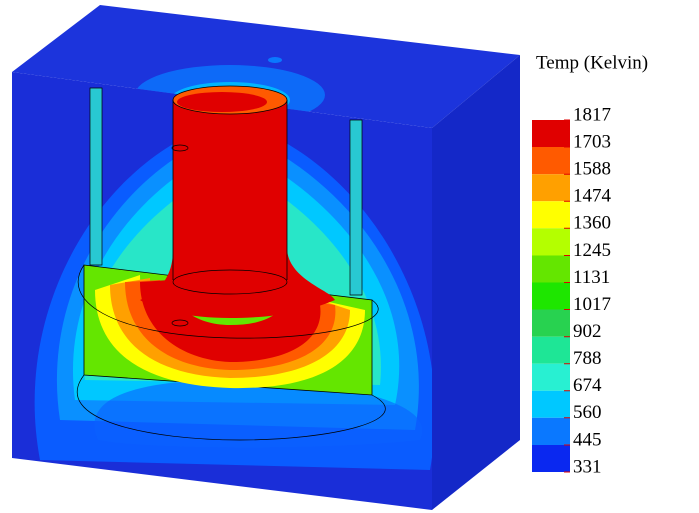 This screenshot has height=513, width=699. Describe the element at coordinates (587, 385) in the screenshot. I see `tick-label: 674` at that location.